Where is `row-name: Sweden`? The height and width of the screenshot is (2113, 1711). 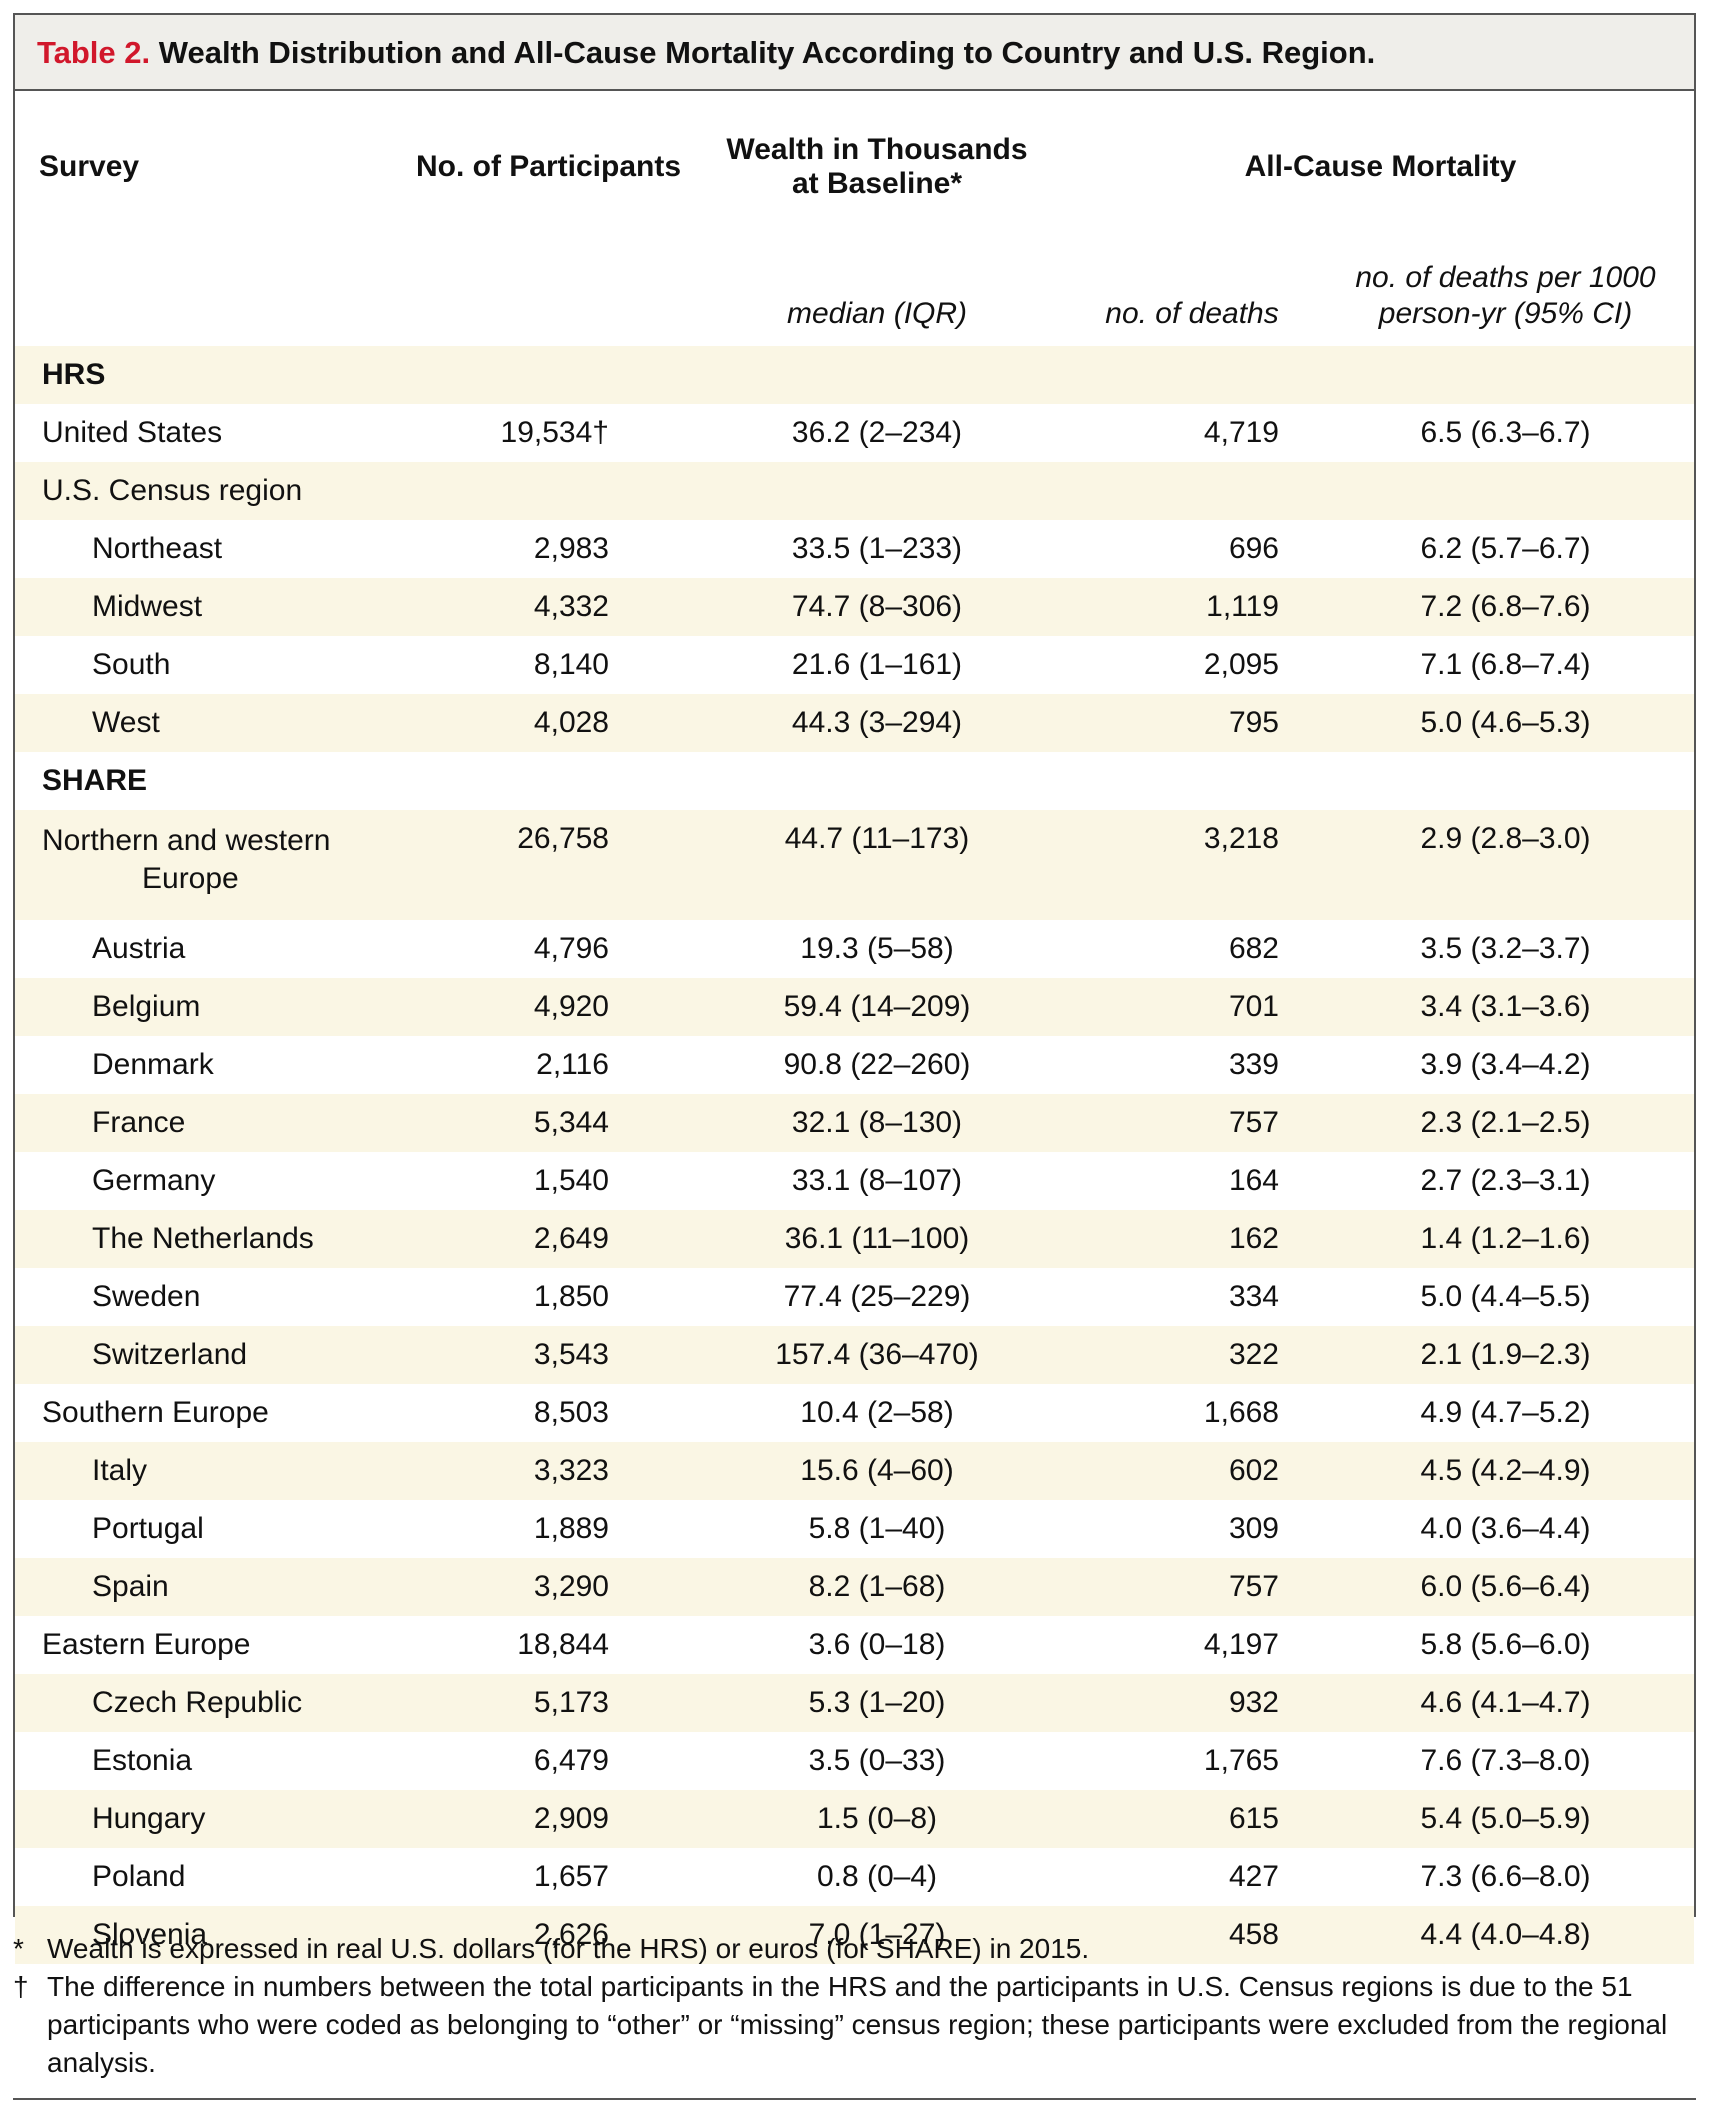
row-name: Sweden is located at coordinates (146, 1296).